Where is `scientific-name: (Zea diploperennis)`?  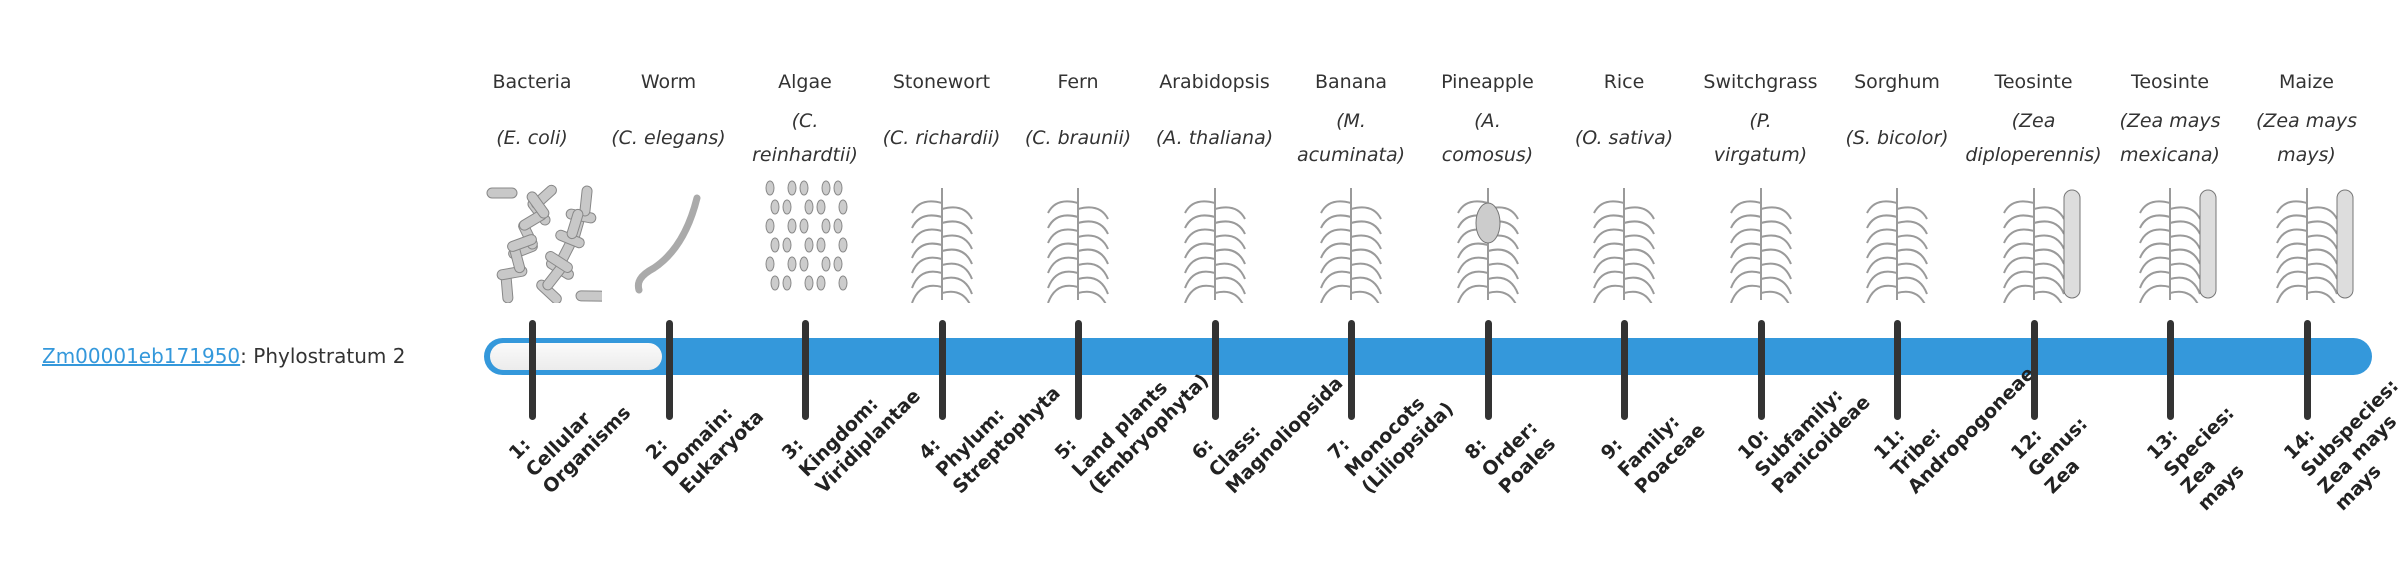
scientific-name: (Zea diploperennis) is located at coordinates (2034, 138).